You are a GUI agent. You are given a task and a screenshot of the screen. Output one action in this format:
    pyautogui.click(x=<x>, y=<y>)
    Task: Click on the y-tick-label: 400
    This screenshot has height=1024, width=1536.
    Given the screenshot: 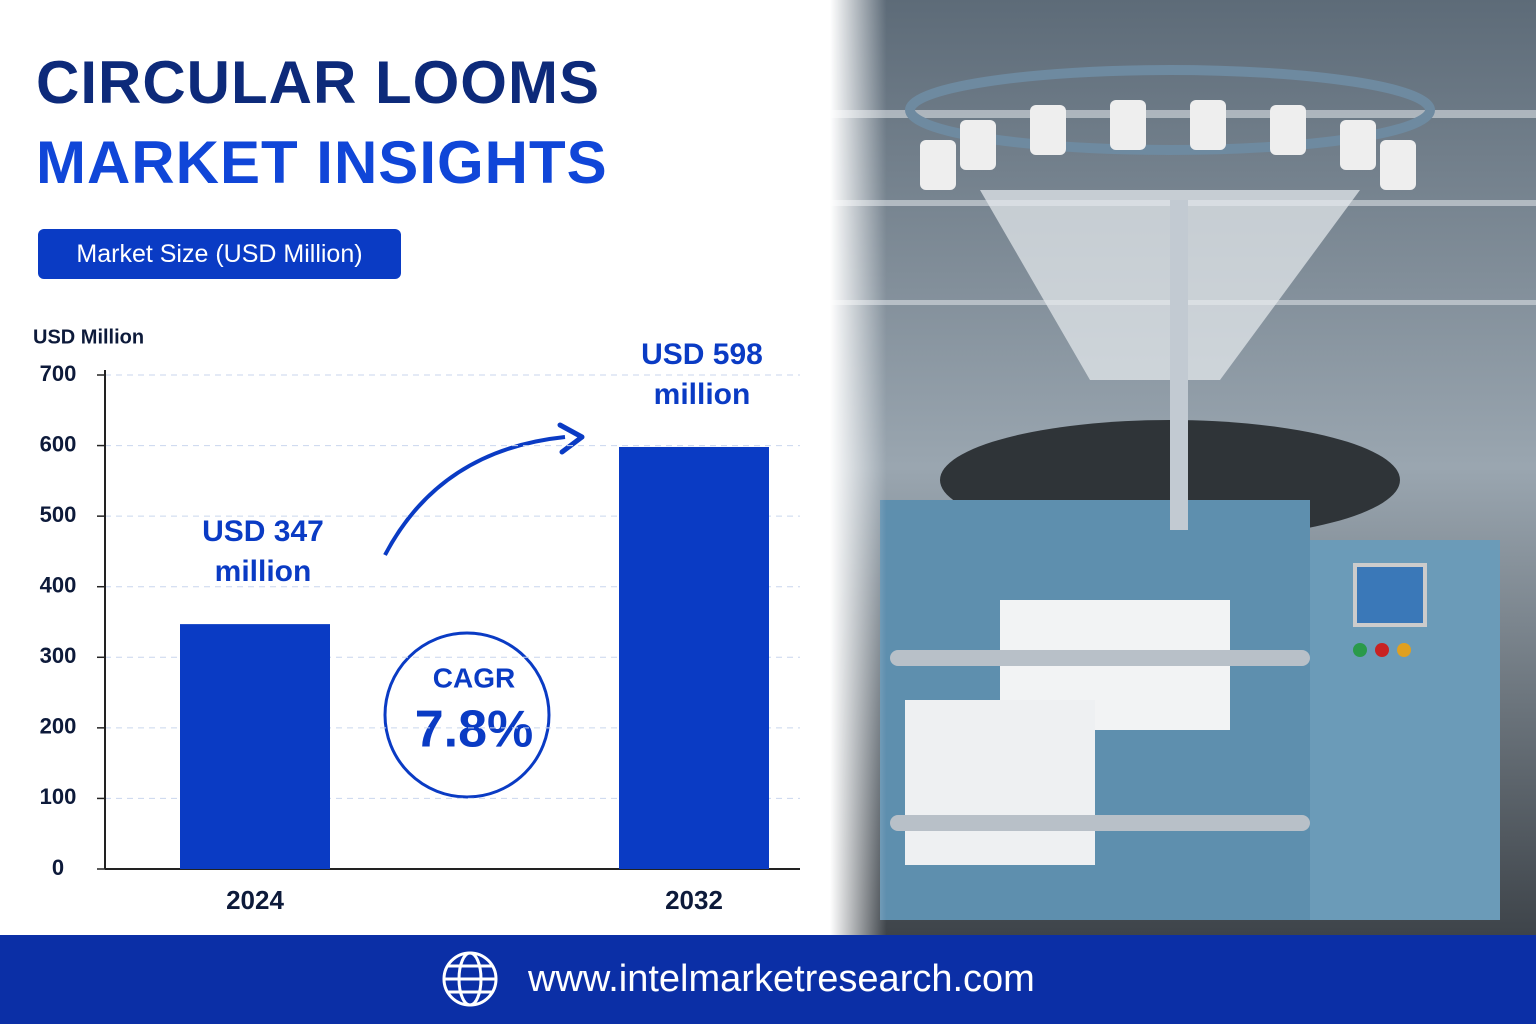 What is the action you would take?
    pyautogui.click(x=58, y=585)
    